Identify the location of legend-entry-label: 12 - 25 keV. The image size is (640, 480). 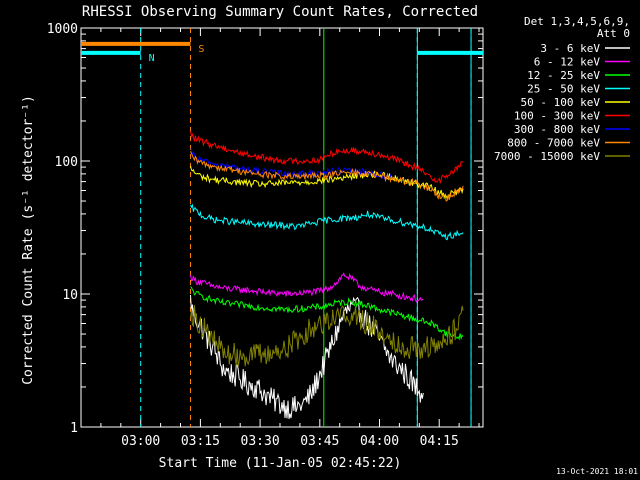
(563, 75).